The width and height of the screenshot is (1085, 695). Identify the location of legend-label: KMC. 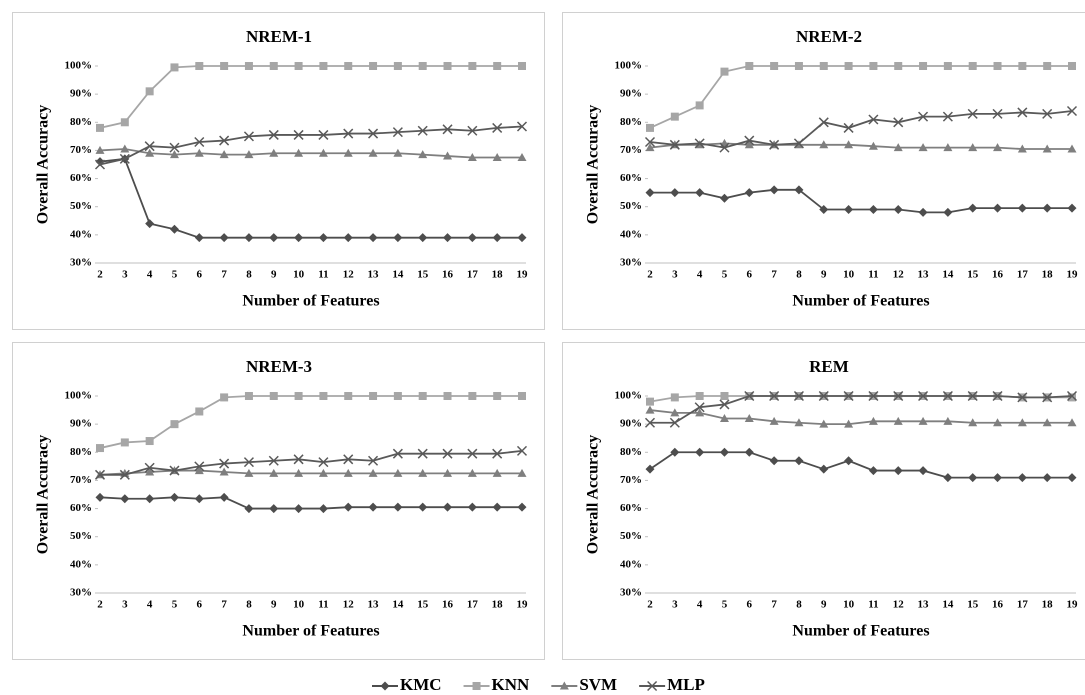
(421, 684).